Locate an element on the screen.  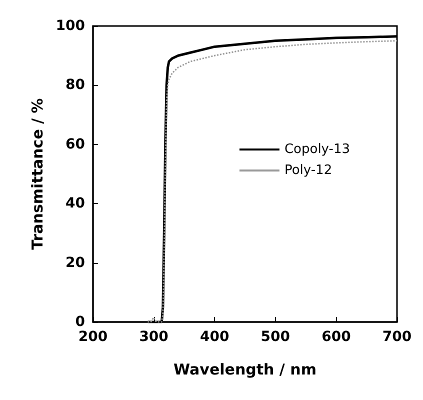
y-tick-label: 0 is located at coordinates (80, 322).